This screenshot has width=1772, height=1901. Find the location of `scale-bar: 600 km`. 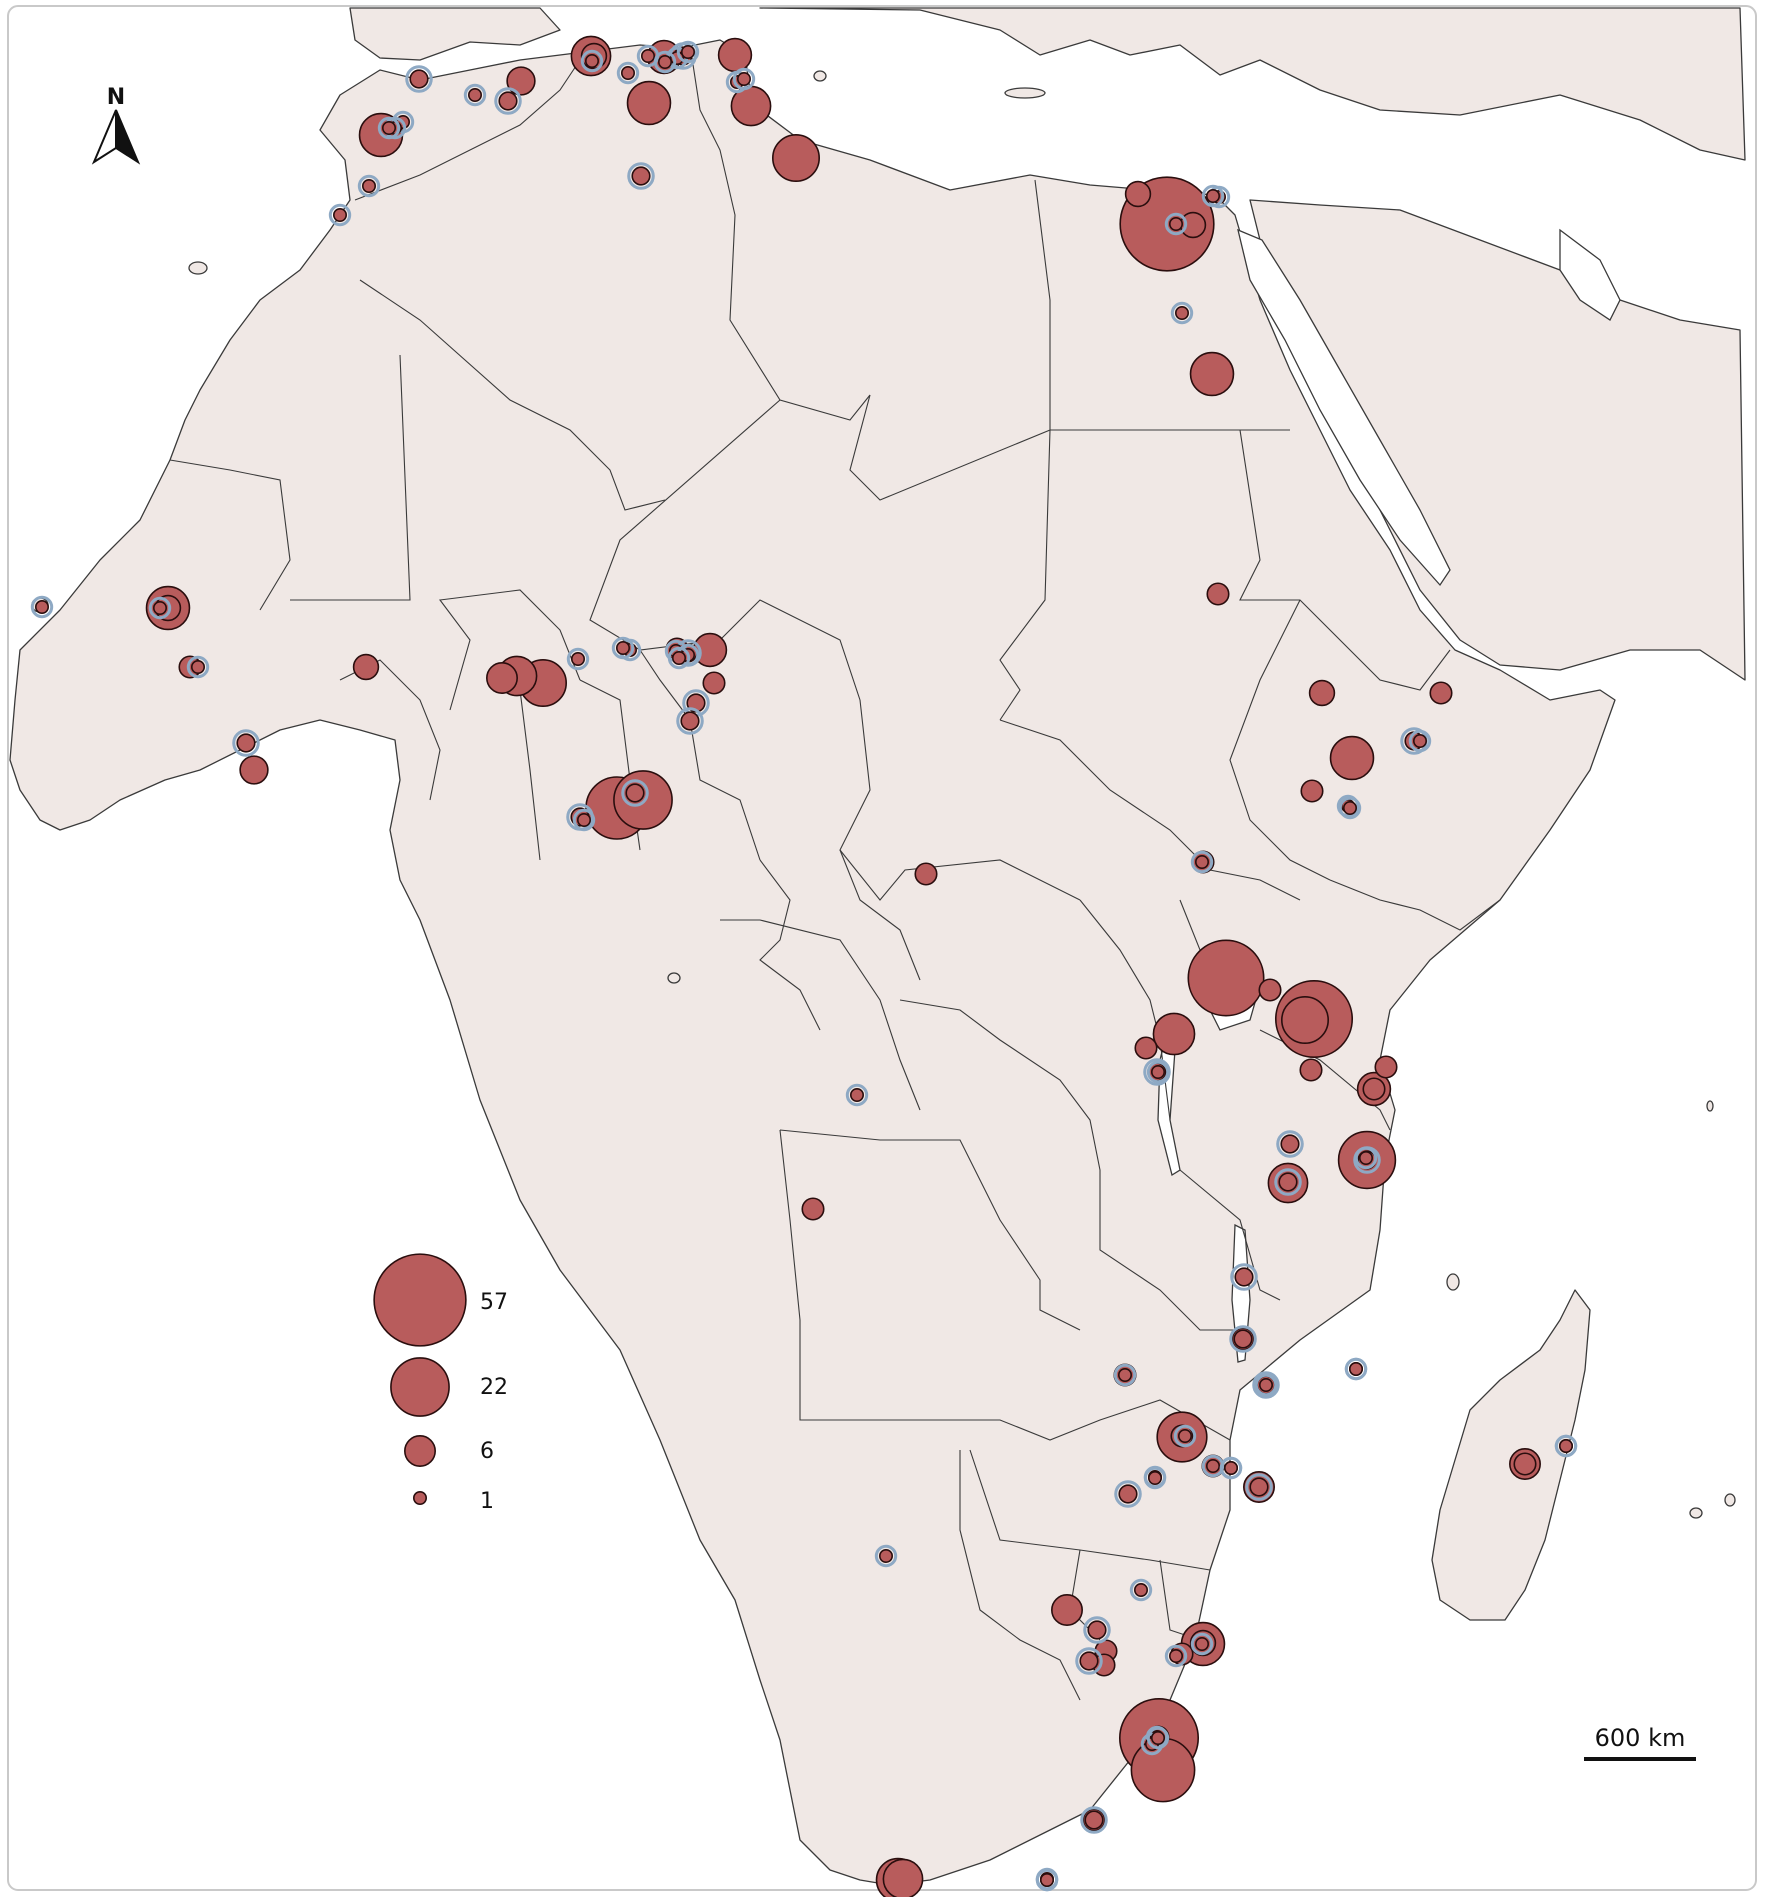

scale-bar: 600 km is located at coordinates (1640, 1742).